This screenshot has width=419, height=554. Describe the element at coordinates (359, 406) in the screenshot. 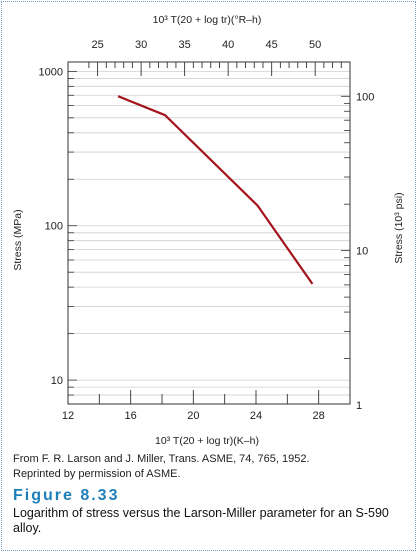

I see `right-tick-label: 1` at that location.